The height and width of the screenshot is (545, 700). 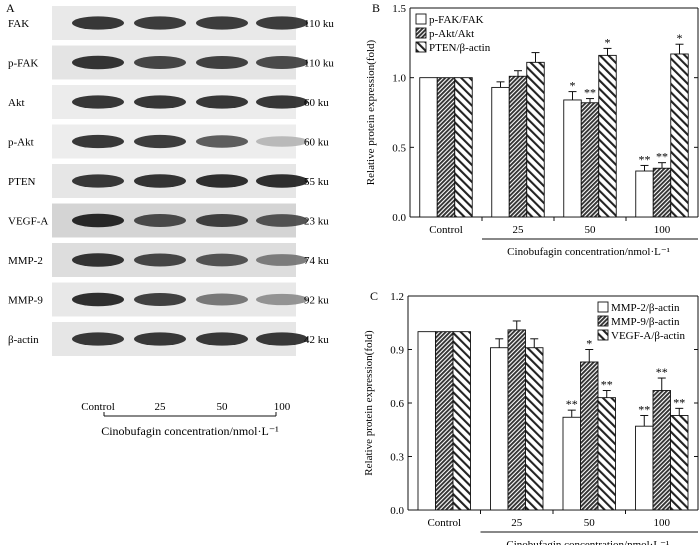 I want to click on blot-row: p-Akt 60 ku, so click(x=168, y=141).